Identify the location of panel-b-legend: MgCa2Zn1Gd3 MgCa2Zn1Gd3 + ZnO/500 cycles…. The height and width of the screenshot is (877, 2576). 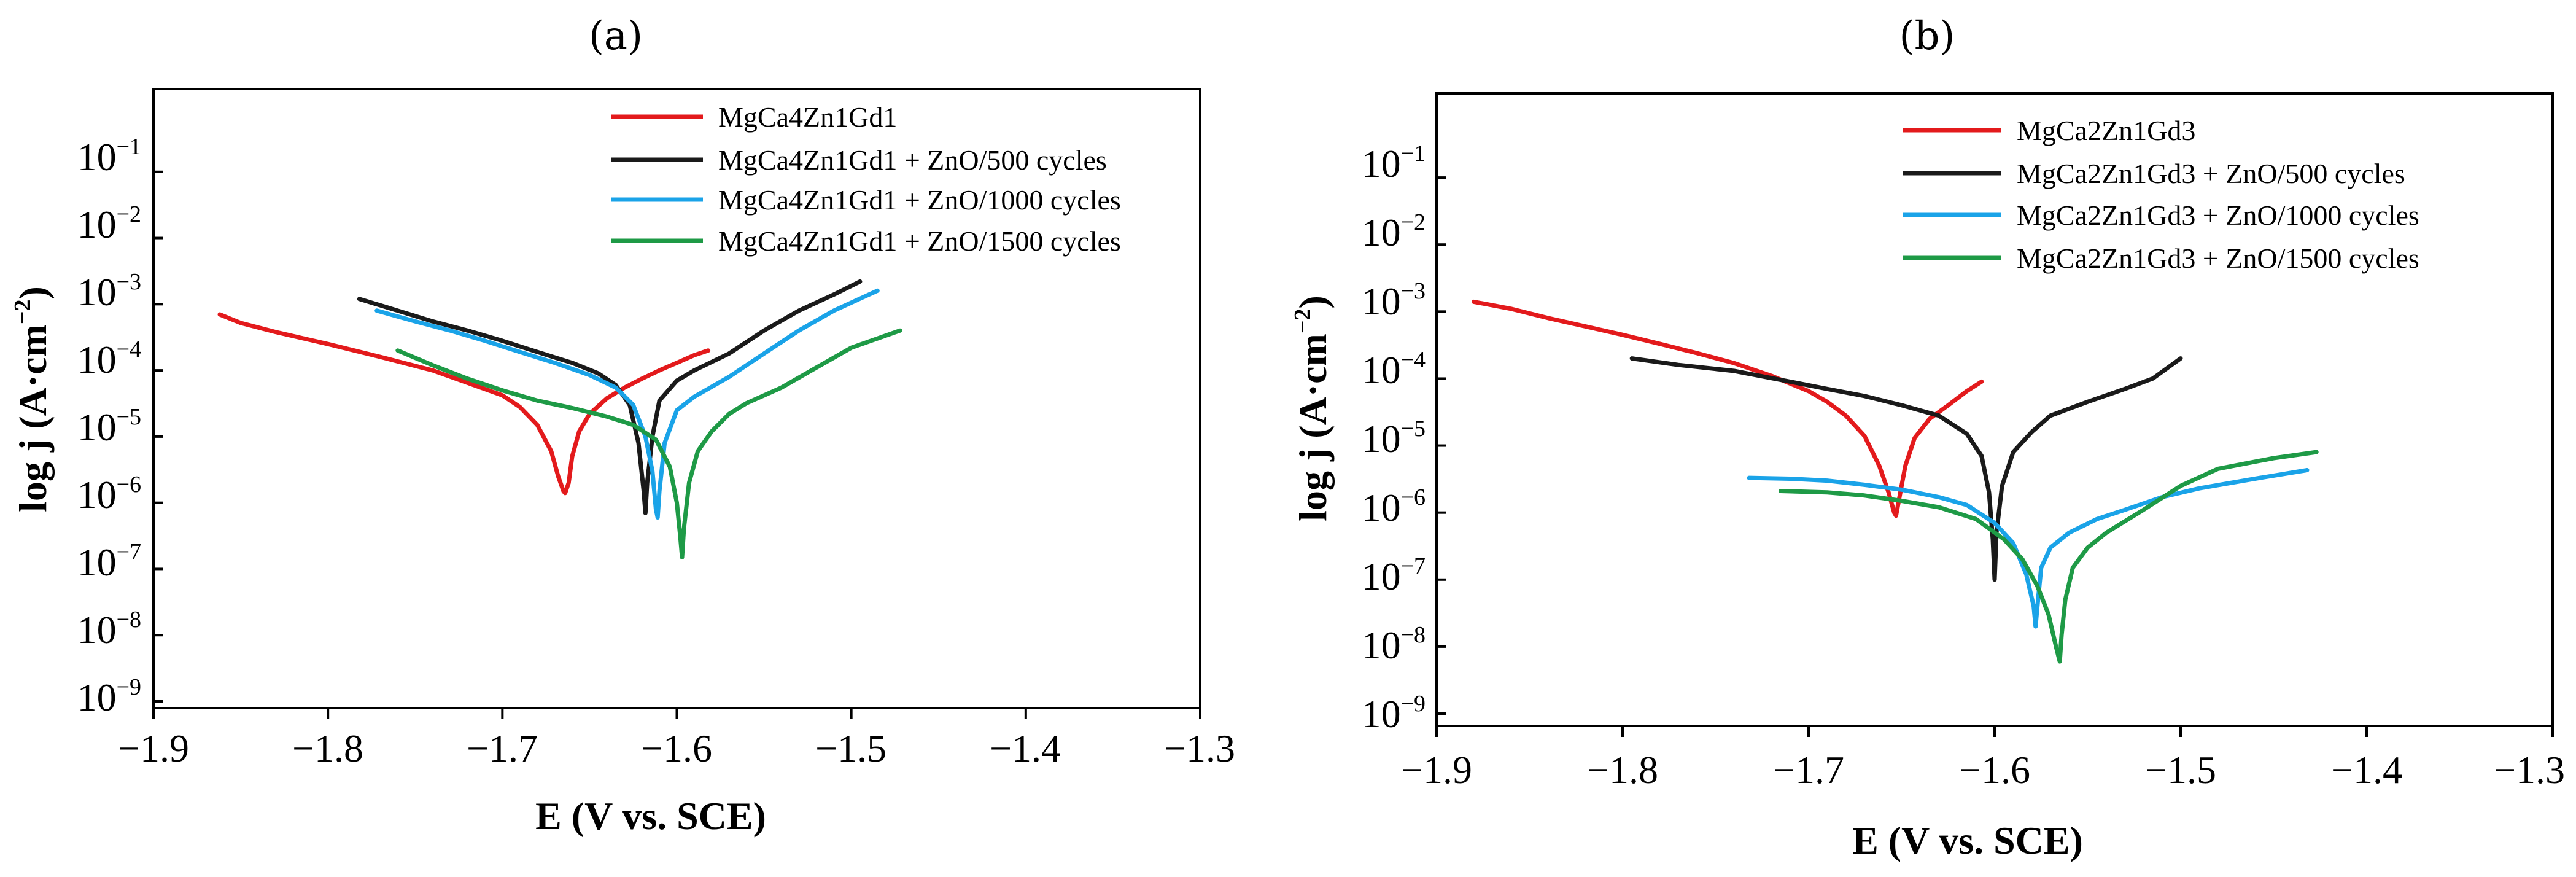
(2161, 195).